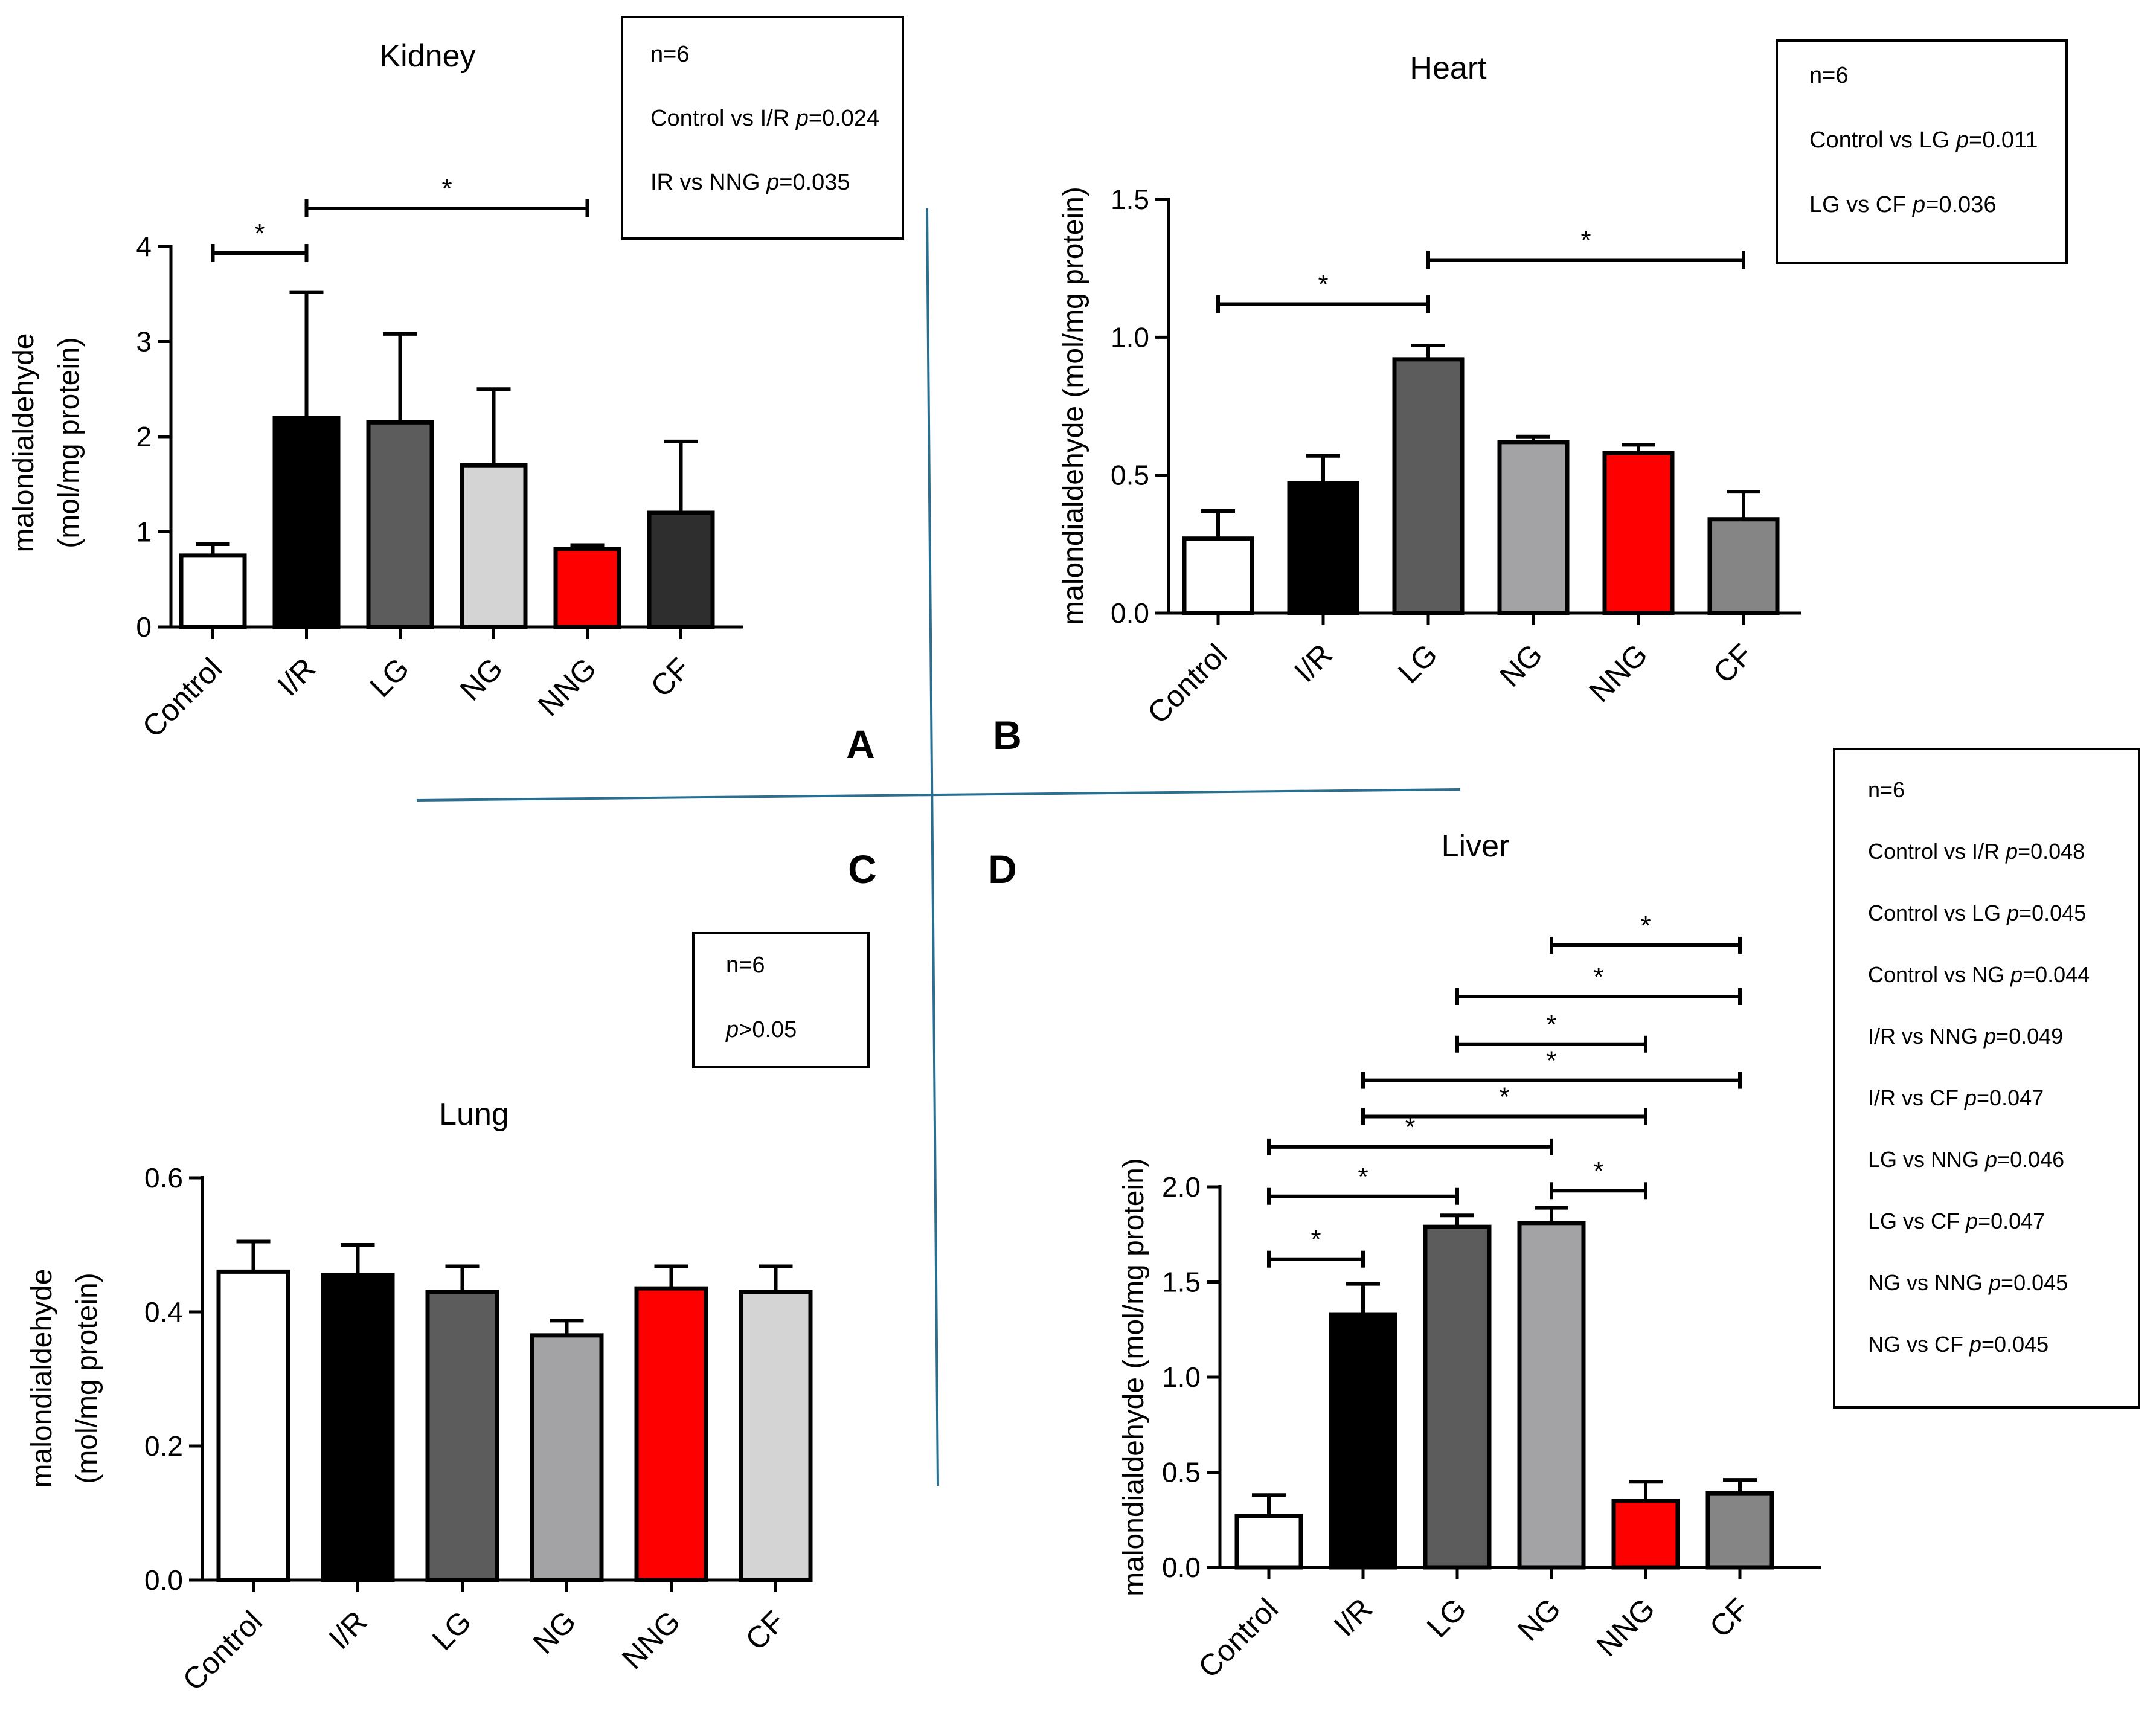  What do you see at coordinates (1968, 1282) in the screenshot?
I see `liver-legend-line: NG vs NNG p=0.045` at bounding box center [1968, 1282].